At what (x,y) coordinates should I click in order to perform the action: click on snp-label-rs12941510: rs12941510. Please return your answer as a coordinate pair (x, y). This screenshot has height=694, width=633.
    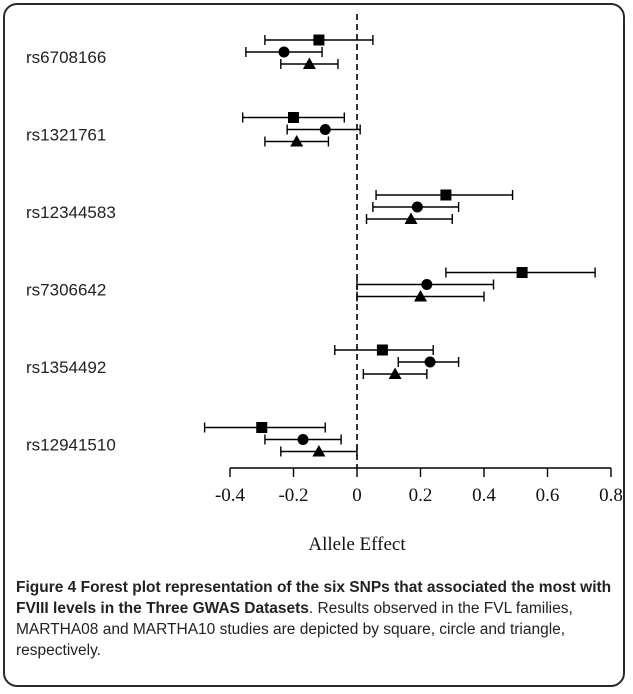
    Looking at the image, I should click on (71, 445).